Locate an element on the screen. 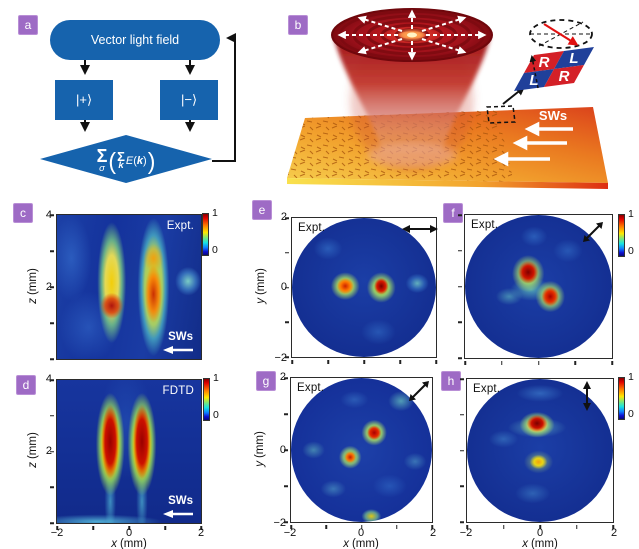 This screenshot has height=549, width=639. d-tag: FDTD is located at coordinates (178, 391).